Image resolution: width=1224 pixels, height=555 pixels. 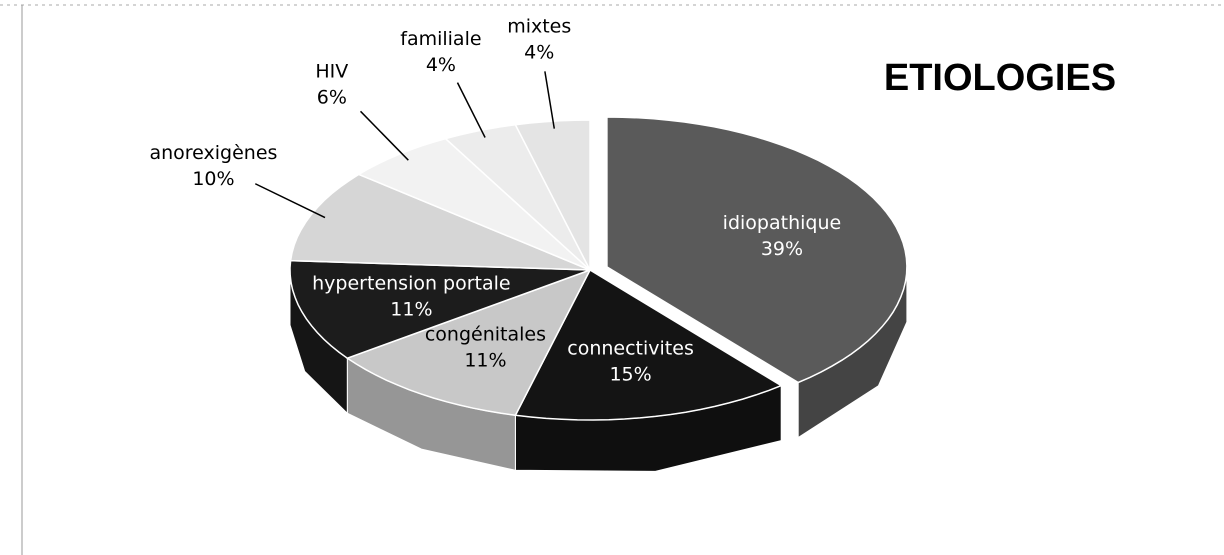 What do you see at coordinates (440, 39) in the screenshot?
I see `slice-label: familiale` at bounding box center [440, 39].